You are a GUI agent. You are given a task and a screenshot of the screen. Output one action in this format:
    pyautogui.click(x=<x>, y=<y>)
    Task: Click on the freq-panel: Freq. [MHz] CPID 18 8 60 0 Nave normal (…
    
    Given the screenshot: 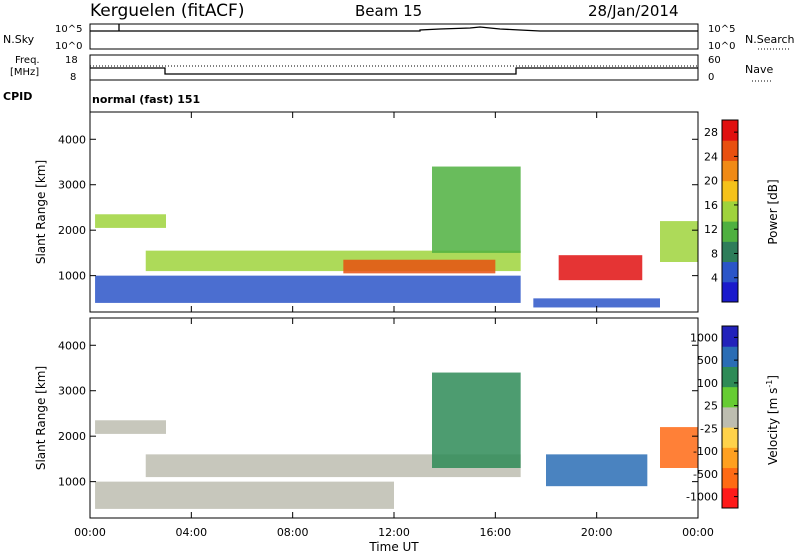 What is the action you would take?
    pyautogui.click(x=388, y=83)
    